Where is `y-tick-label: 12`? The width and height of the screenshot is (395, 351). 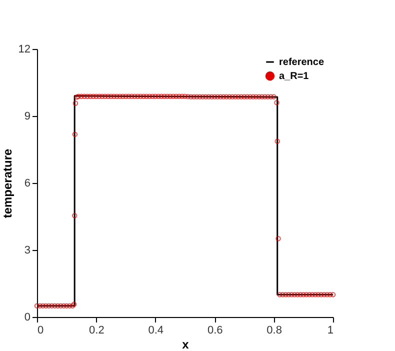
y-tick-label: 12 is located at coordinates (24, 50).